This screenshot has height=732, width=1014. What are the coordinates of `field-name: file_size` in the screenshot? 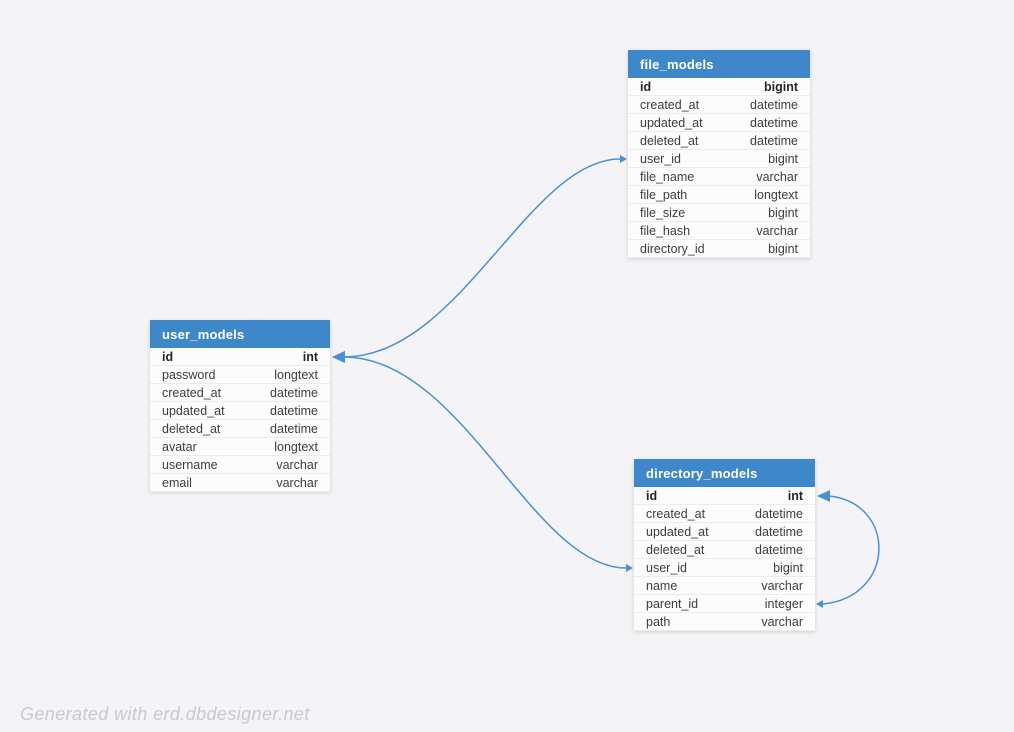 It's located at (663, 213).